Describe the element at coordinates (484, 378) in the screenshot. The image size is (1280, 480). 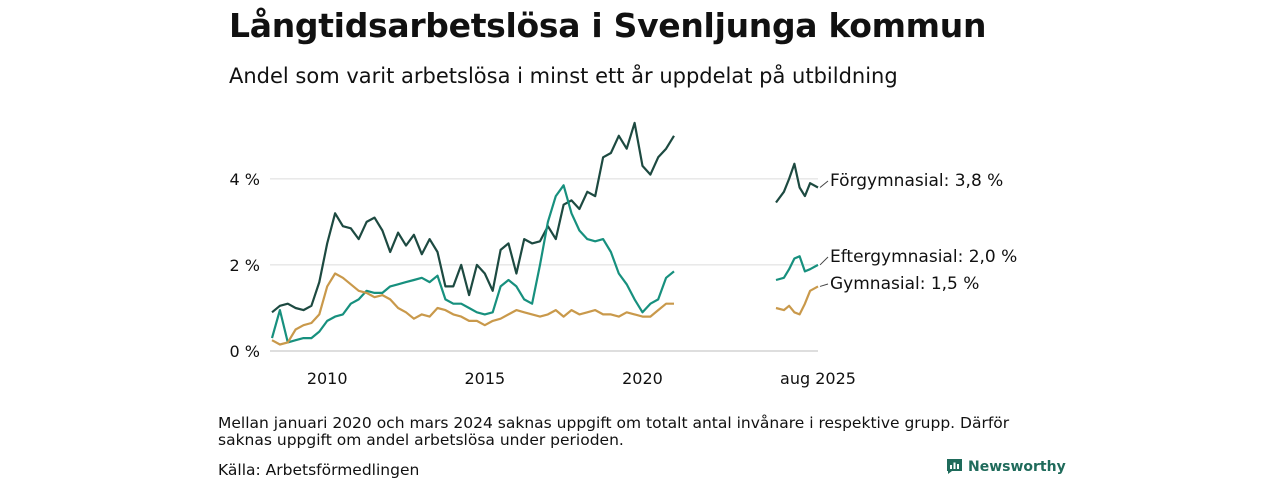
I see `x-tick-label: 2015` at that location.